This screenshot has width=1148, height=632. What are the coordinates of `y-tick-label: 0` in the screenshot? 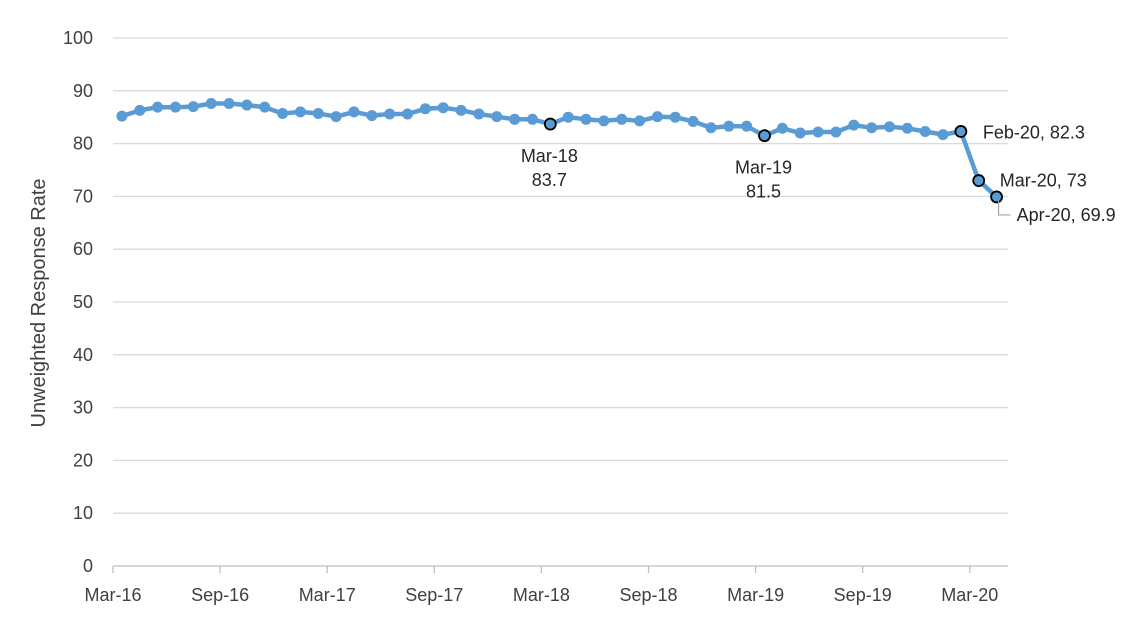 It's located at (88, 566).